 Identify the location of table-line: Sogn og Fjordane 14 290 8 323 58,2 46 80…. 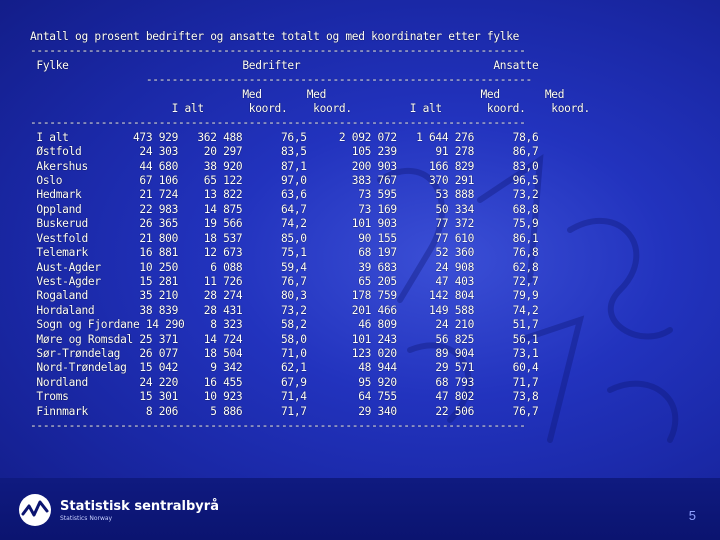
(284, 325).